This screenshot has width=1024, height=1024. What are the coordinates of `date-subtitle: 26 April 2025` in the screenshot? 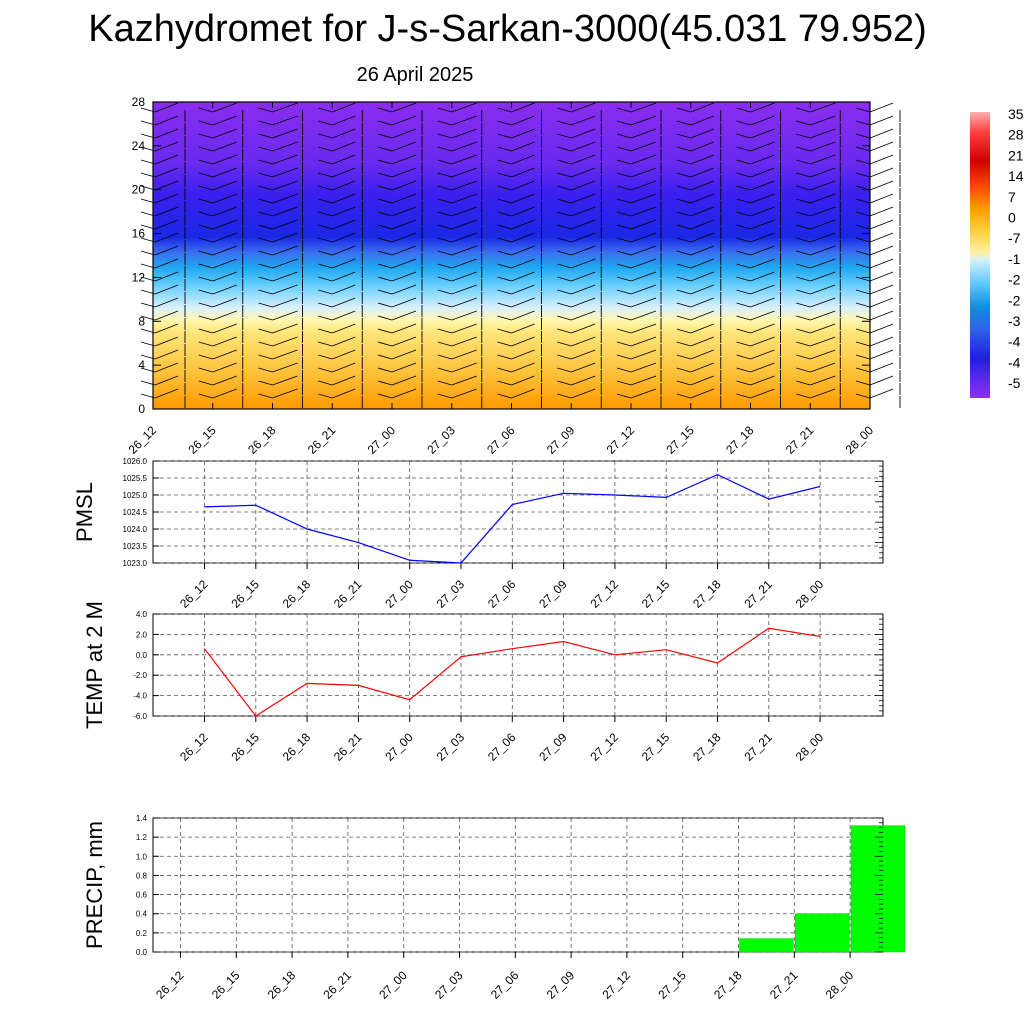 It's located at (415, 75).